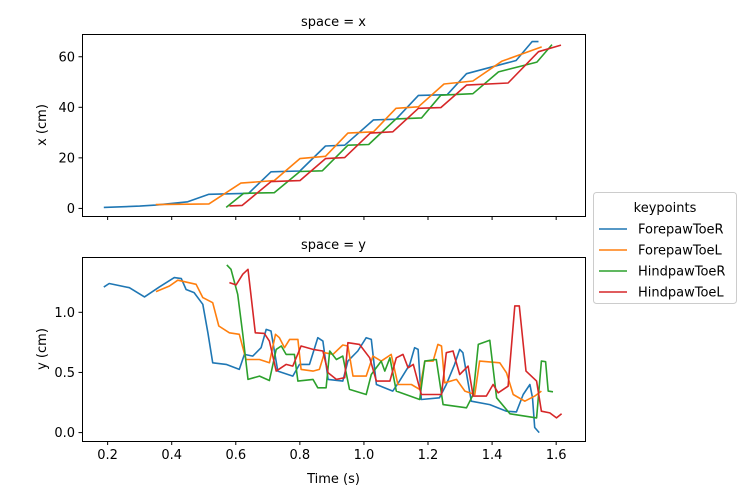  I want to click on y-tick-label: 20, so click(66, 158).